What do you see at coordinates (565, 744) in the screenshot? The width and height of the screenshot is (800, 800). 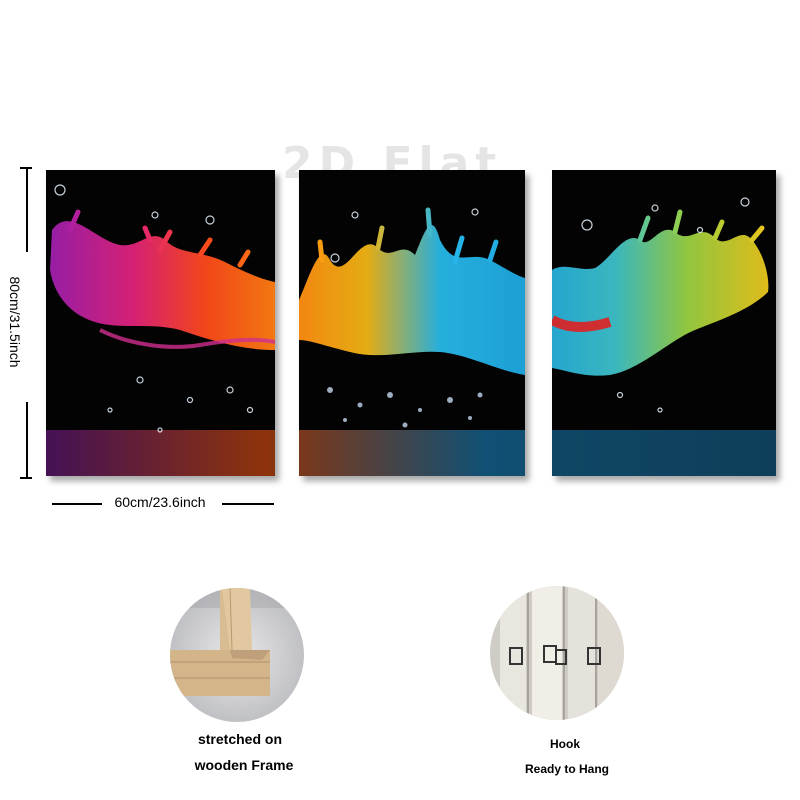 I see `feature-hook-line1: Hook` at bounding box center [565, 744].